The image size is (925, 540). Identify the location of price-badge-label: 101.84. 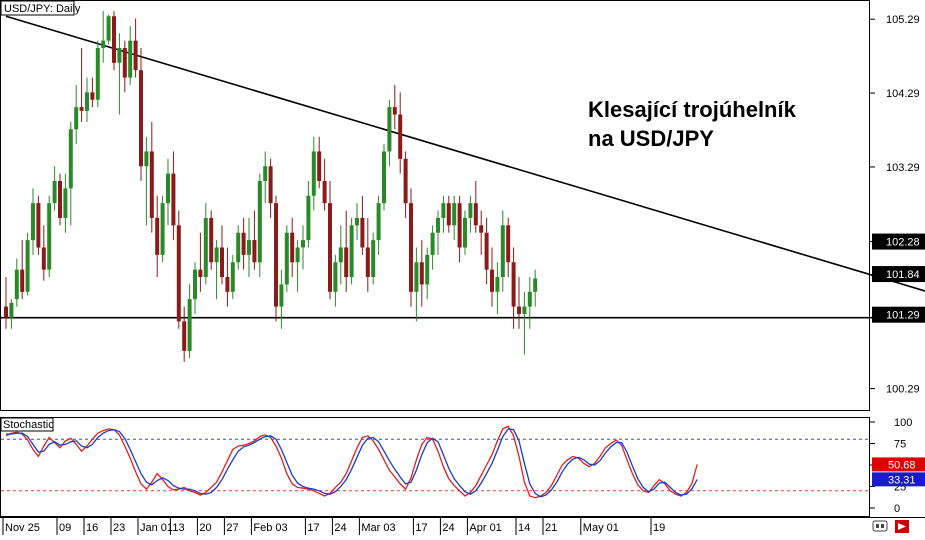
(903, 275).